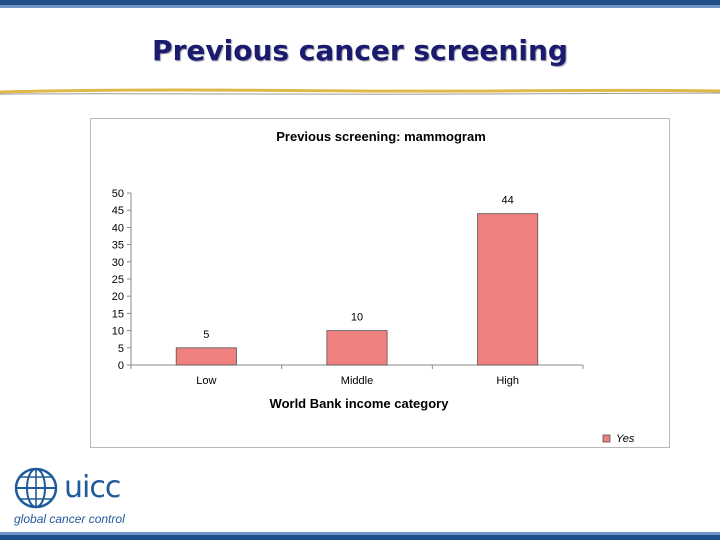 The image size is (720, 540). Describe the element at coordinates (118, 263) in the screenshot. I see `y-tick-label: 30` at that location.